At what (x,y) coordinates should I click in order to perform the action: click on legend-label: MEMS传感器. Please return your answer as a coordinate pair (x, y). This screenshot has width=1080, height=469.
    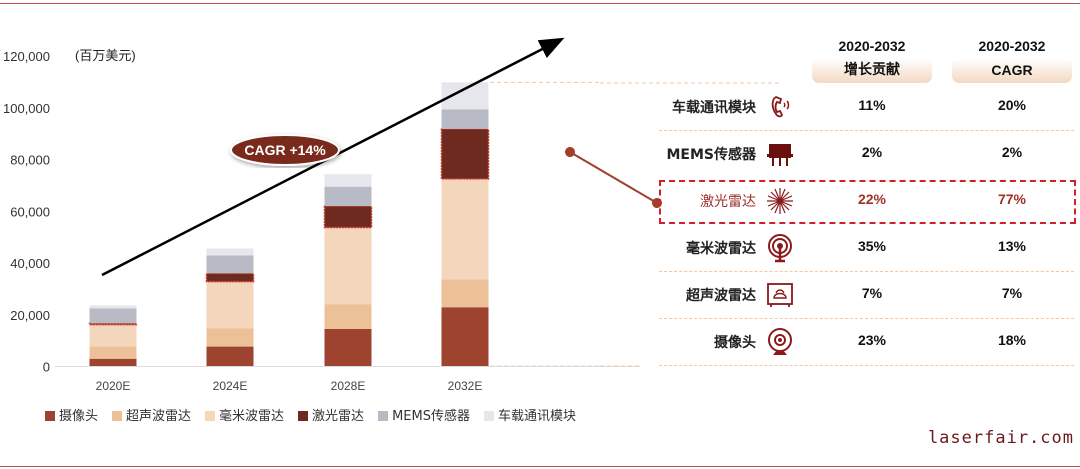
    Looking at the image, I should click on (431, 416).